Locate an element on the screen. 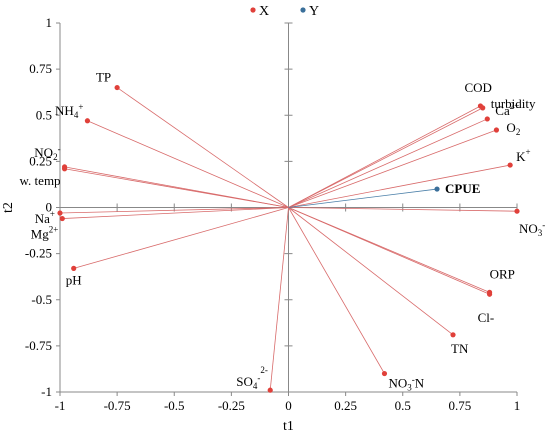 Image resolution: width=550 pixels, height=437 pixels. x-tick-label: 0 is located at coordinates (288, 405).